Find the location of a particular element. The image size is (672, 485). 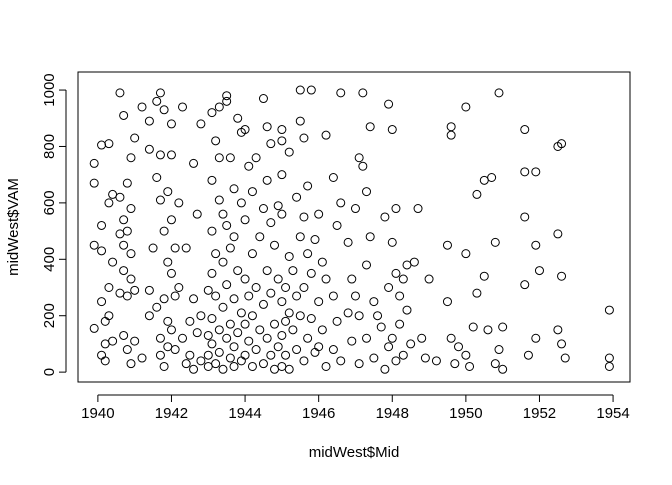

y-tick-label: 200 is located at coordinates (49, 315).